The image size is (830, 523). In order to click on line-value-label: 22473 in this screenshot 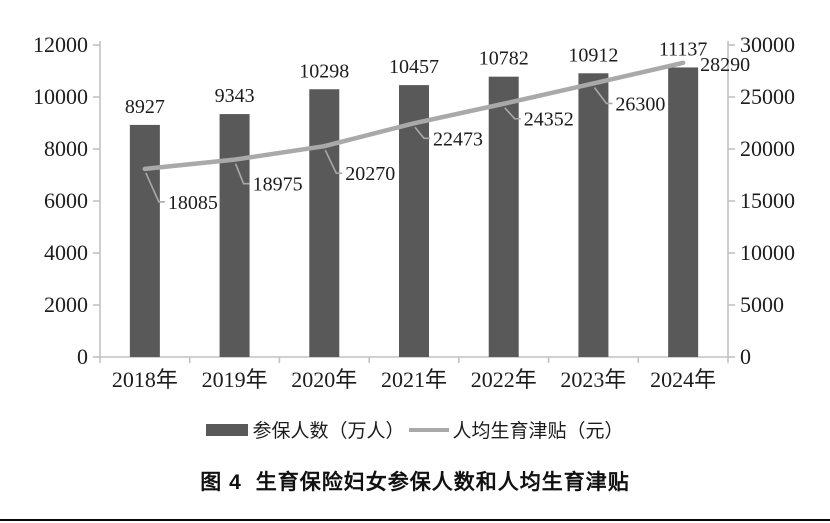, I will do `click(458, 139)`.